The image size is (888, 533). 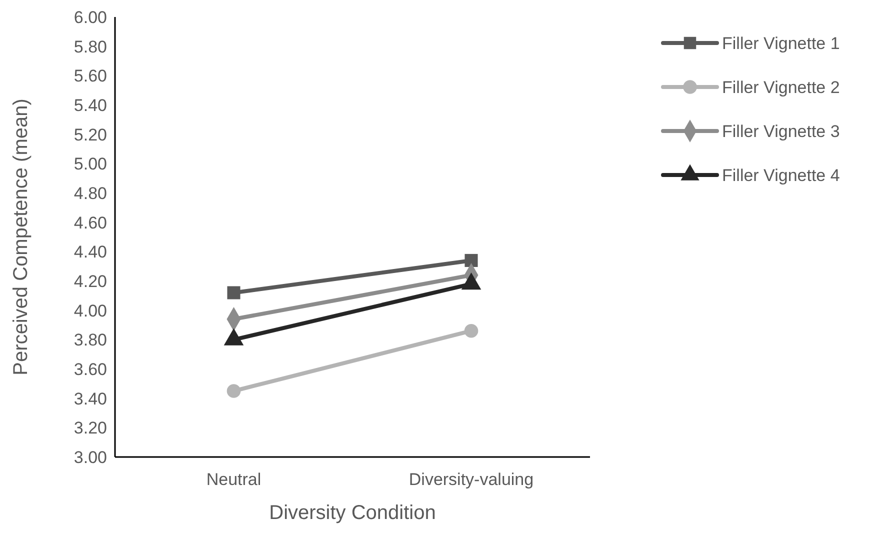 I want to click on y-tick-label: 5.40, so click(x=90, y=105).